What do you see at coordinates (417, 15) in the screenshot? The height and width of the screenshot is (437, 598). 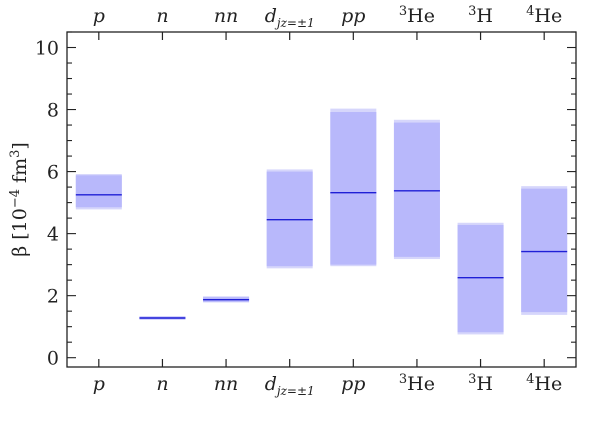 I see `top-category-label-3He: 3He` at bounding box center [417, 15].